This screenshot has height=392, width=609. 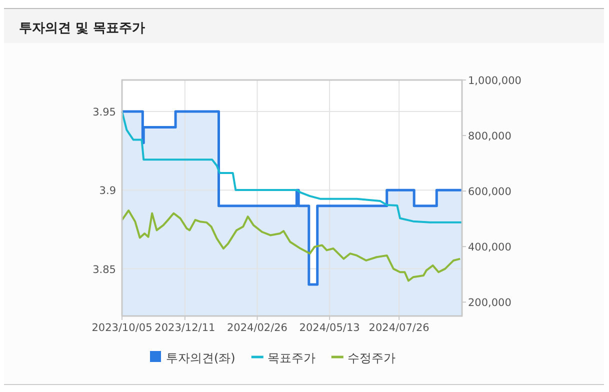 What do you see at coordinates (107, 191) in the screenshot?
I see `y-tick-label: 3.9` at bounding box center [107, 191].